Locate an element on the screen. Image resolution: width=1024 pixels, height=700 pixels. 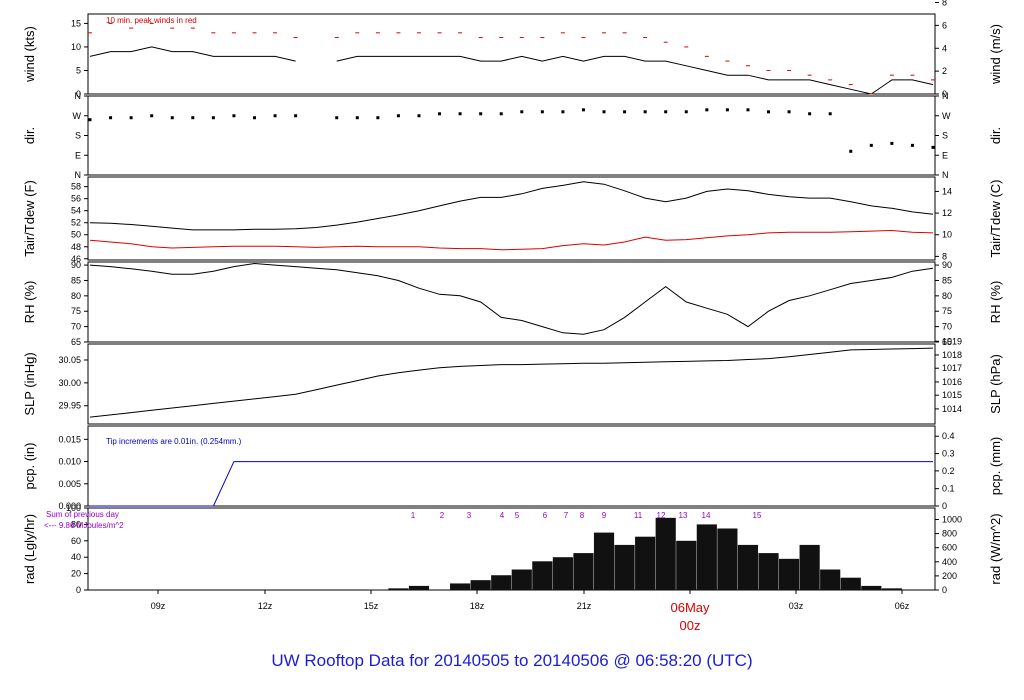
ylabel-left: Tair/Tdew (F) is located at coordinates (29, 218).